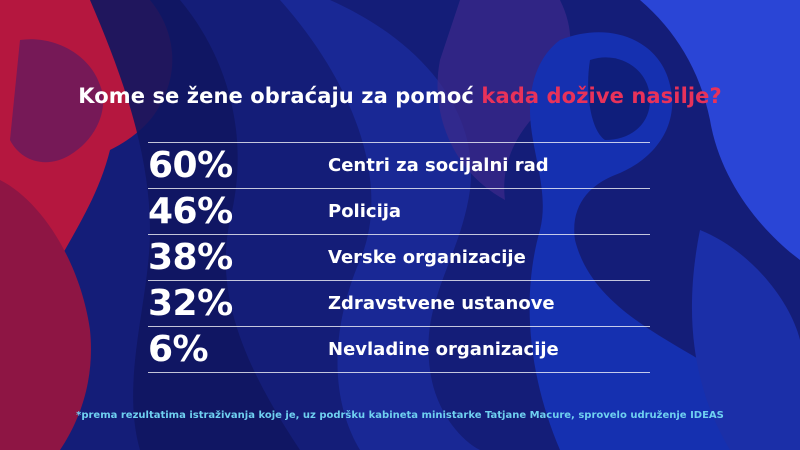  What do you see at coordinates (178, 349) in the screenshot?
I see `percentage-value: 6%` at bounding box center [178, 349].